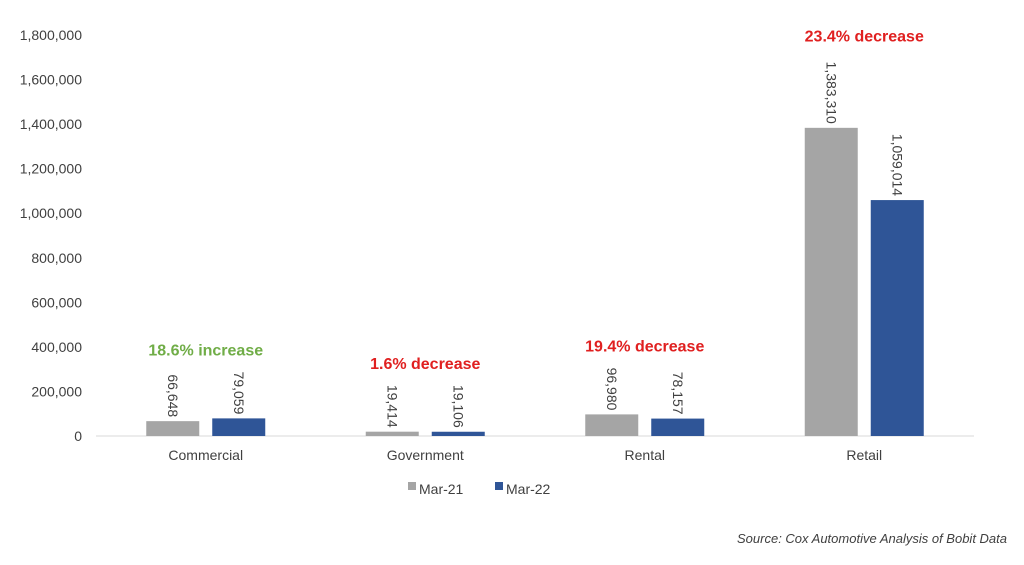 This screenshot has height=565, width=1024. I want to click on y-tick-label: 1,000,000, so click(51, 213).